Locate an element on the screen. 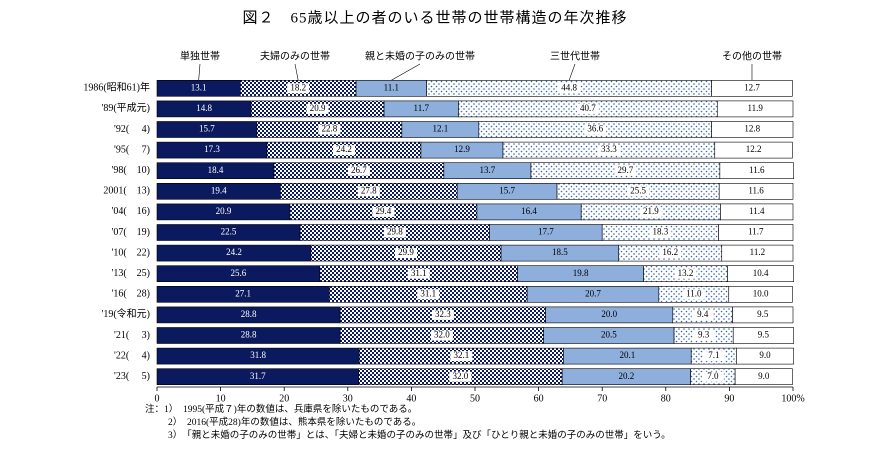  data-label: 32.0 is located at coordinates (460, 376).